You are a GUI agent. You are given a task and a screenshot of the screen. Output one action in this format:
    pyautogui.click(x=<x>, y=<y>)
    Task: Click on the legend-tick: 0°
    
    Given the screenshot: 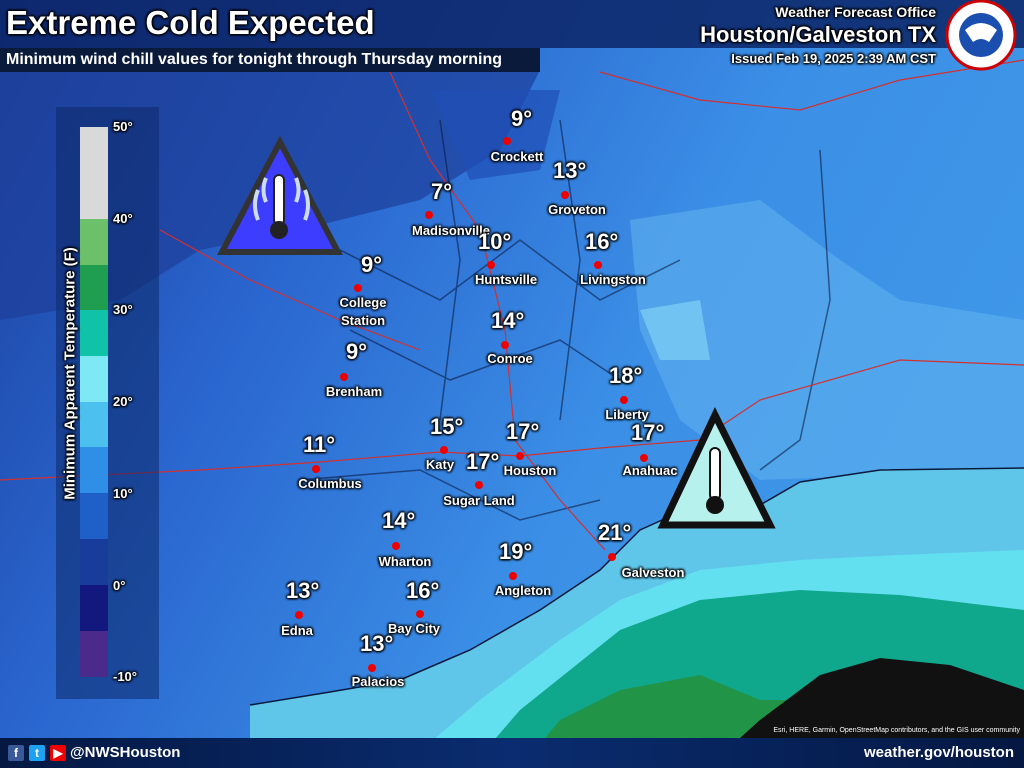 What is the action you would take?
    pyautogui.click(x=119, y=585)
    